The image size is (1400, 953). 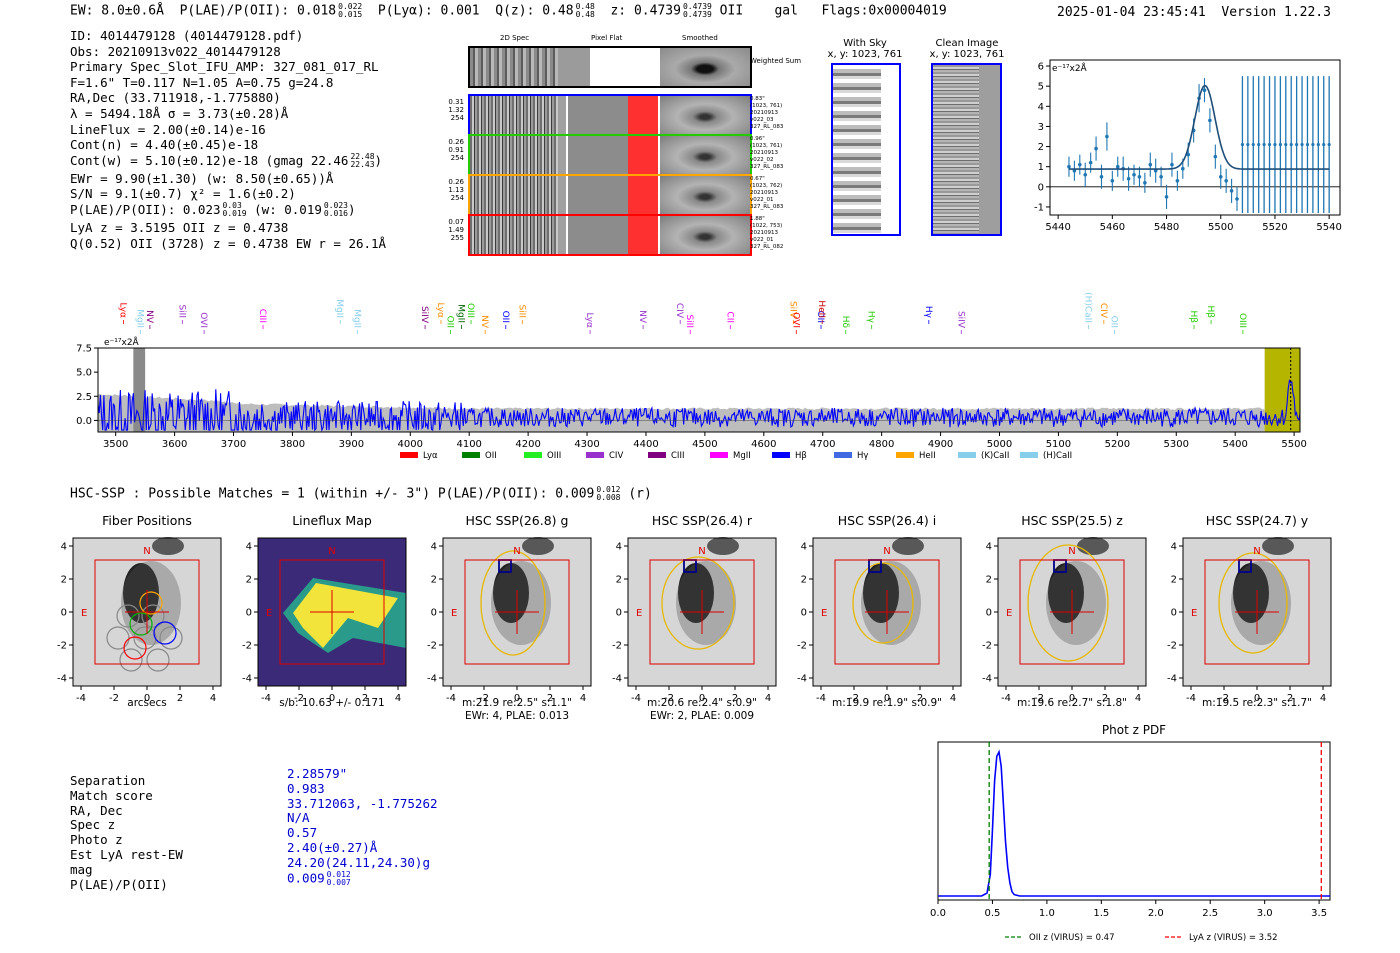 What do you see at coordinates (705, 195) in the screenshot?
I see `cutout-smoothed` at bounding box center [705, 195].